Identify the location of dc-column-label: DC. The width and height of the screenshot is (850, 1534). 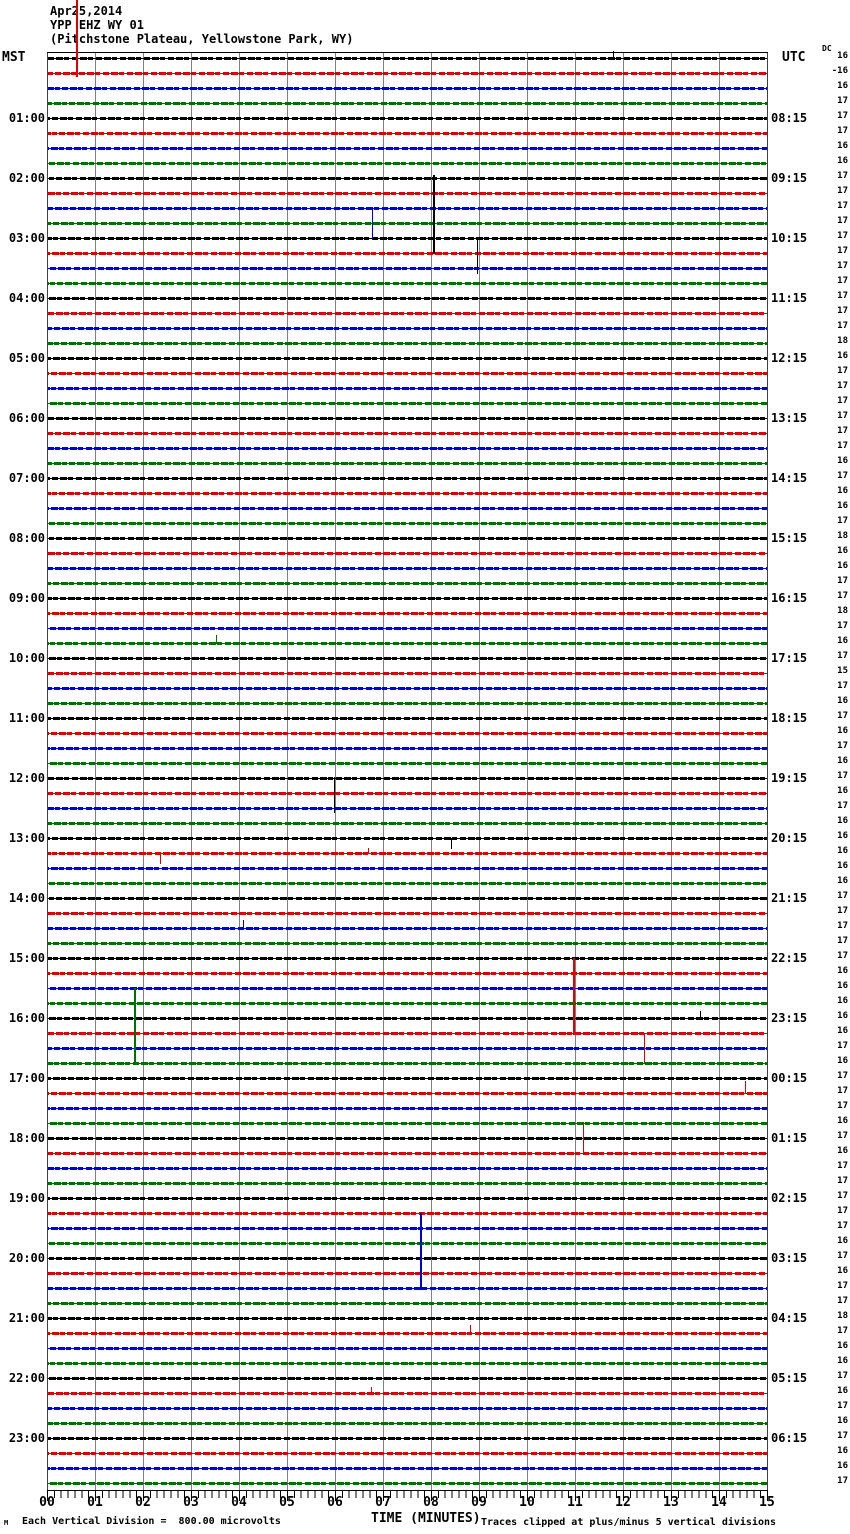
(827, 48).